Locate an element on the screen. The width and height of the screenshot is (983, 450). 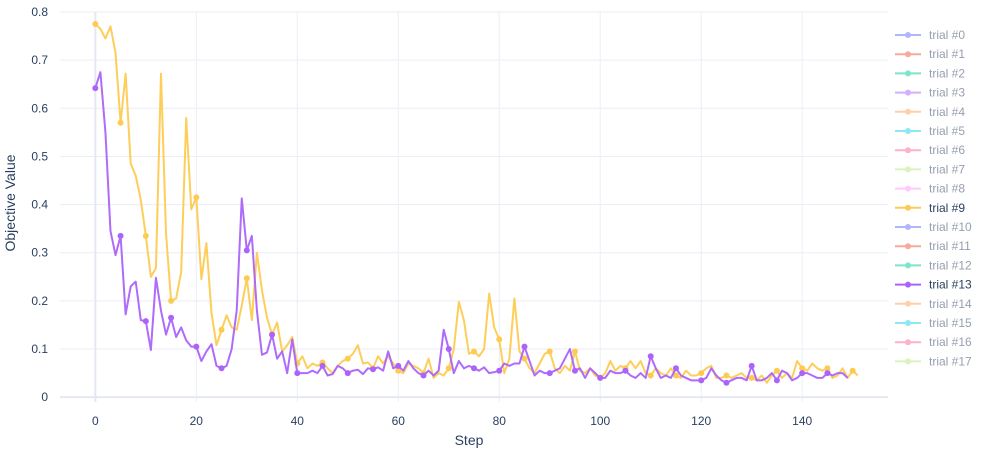
legend-item: trial #8 is located at coordinates (930, 189).